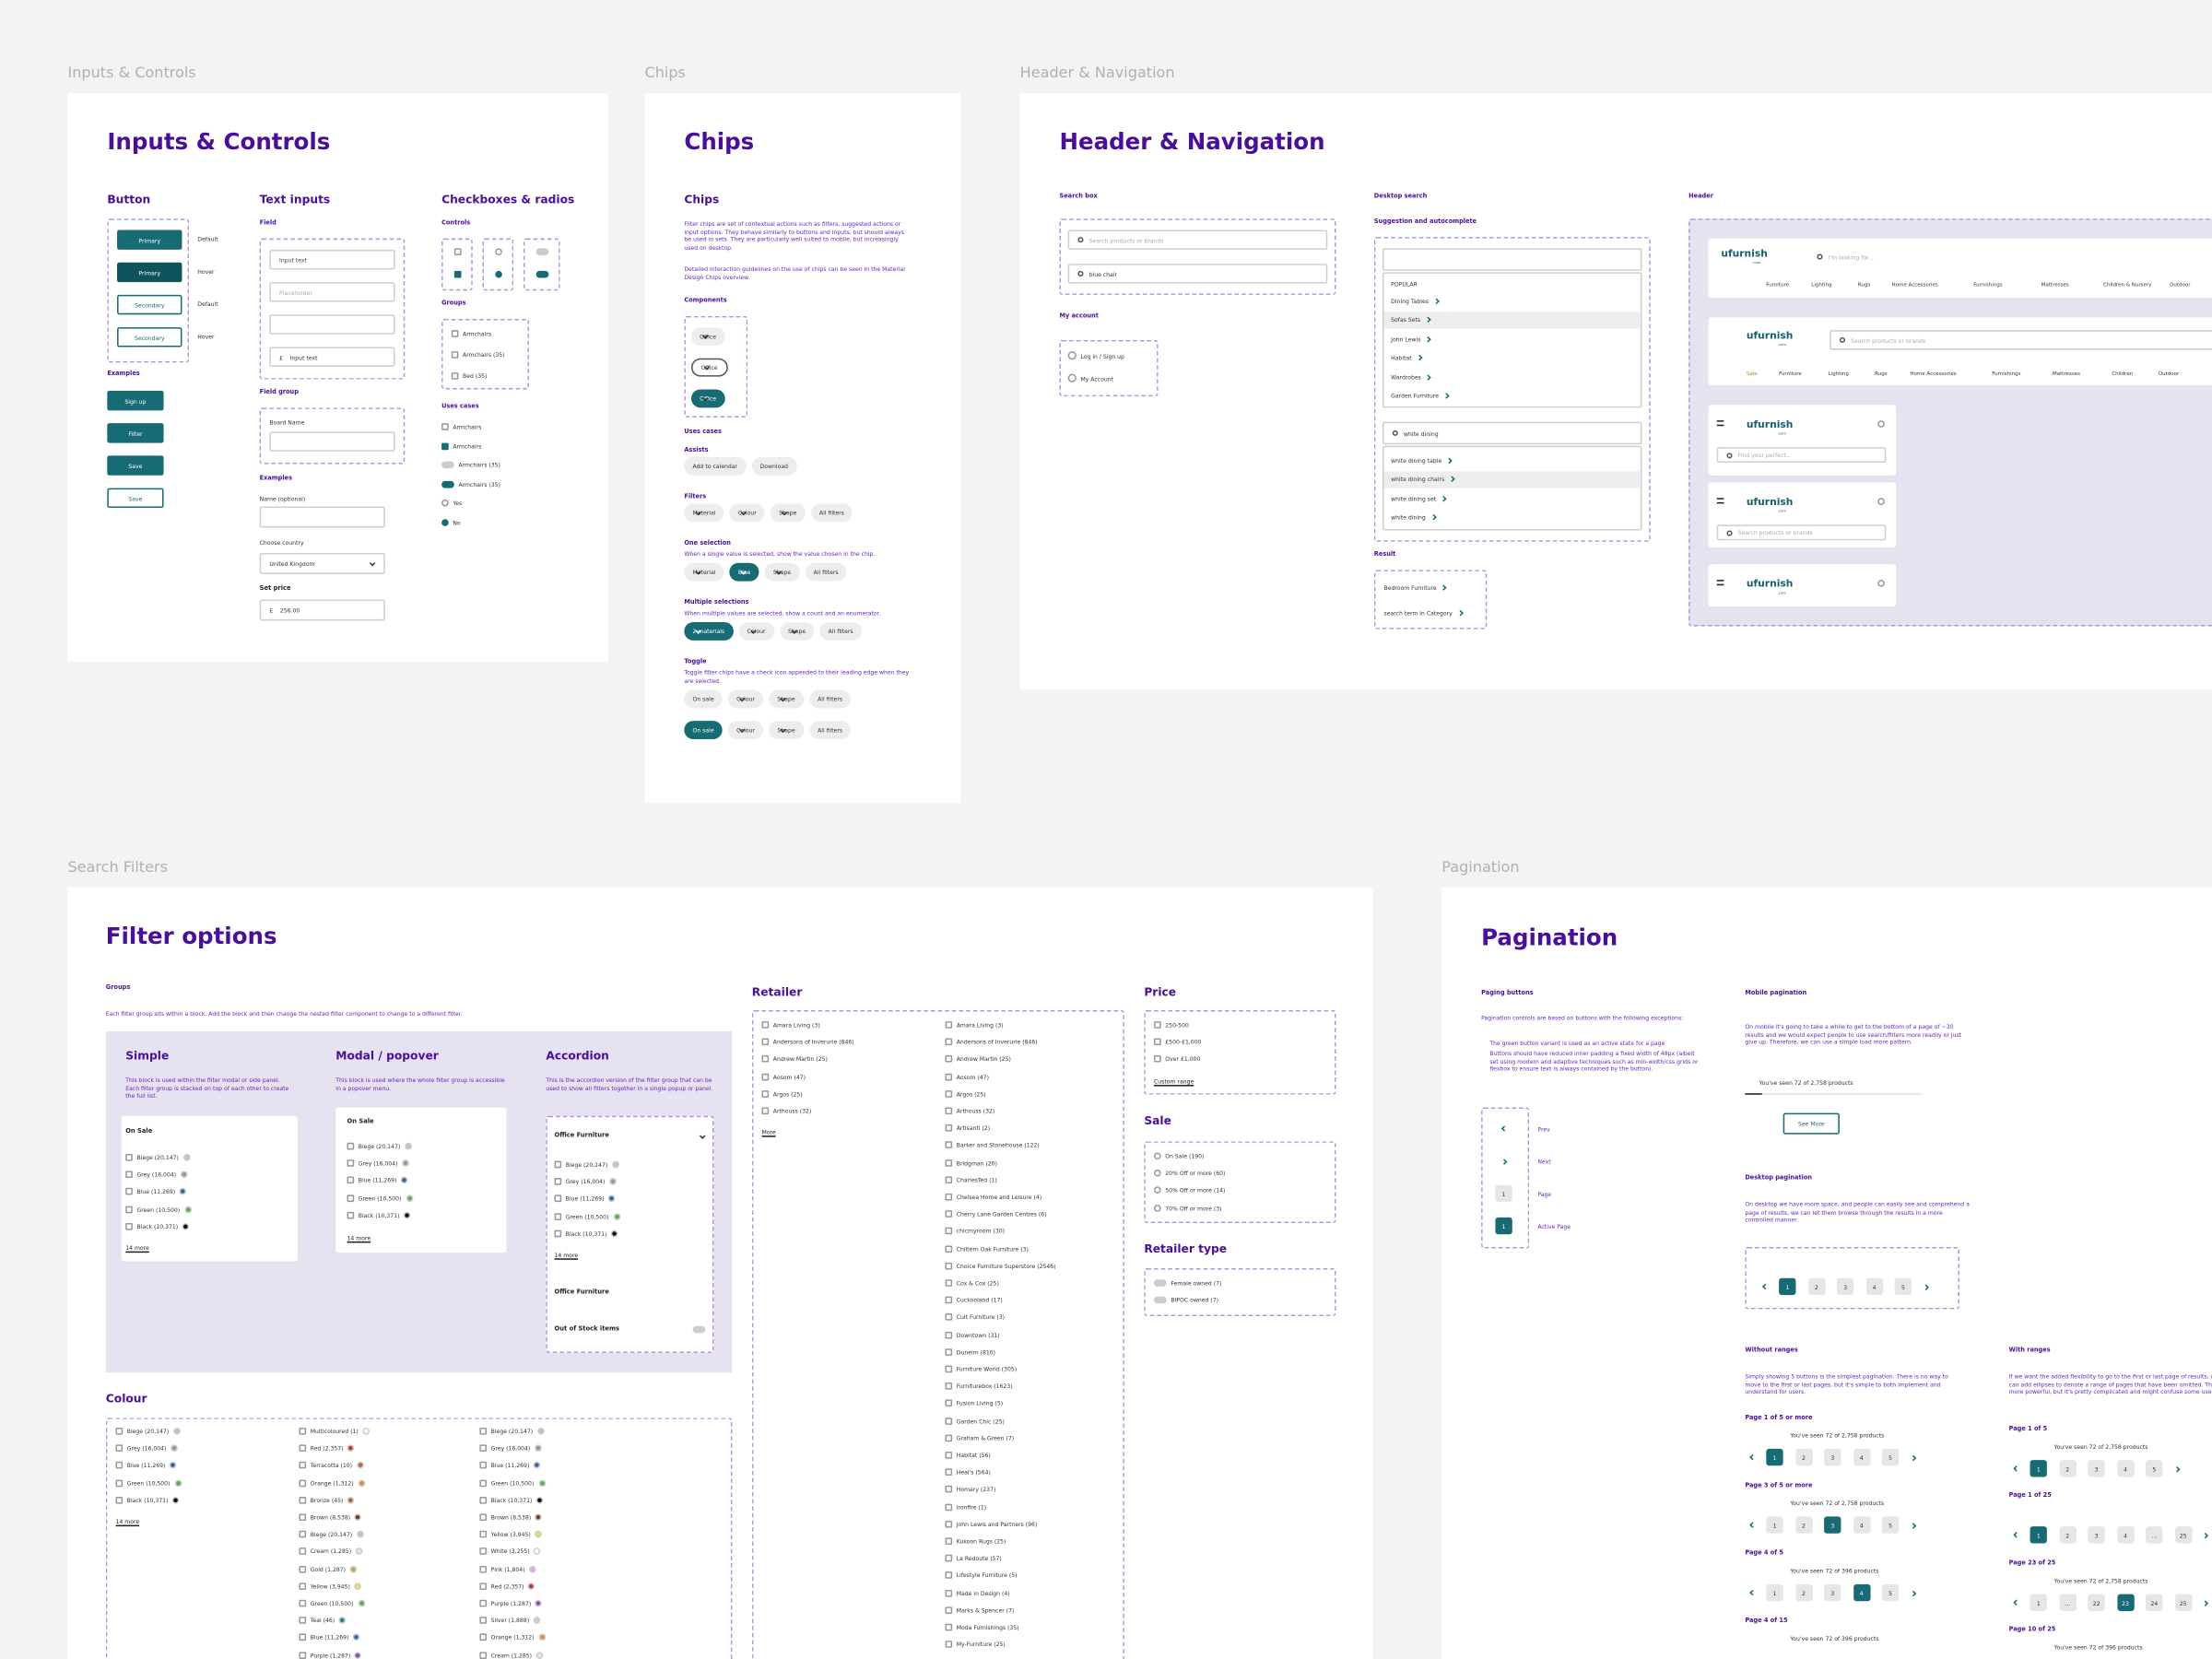 The image size is (2212, 1659). I want to click on search-text: Search products or brands, so click(1775, 532).